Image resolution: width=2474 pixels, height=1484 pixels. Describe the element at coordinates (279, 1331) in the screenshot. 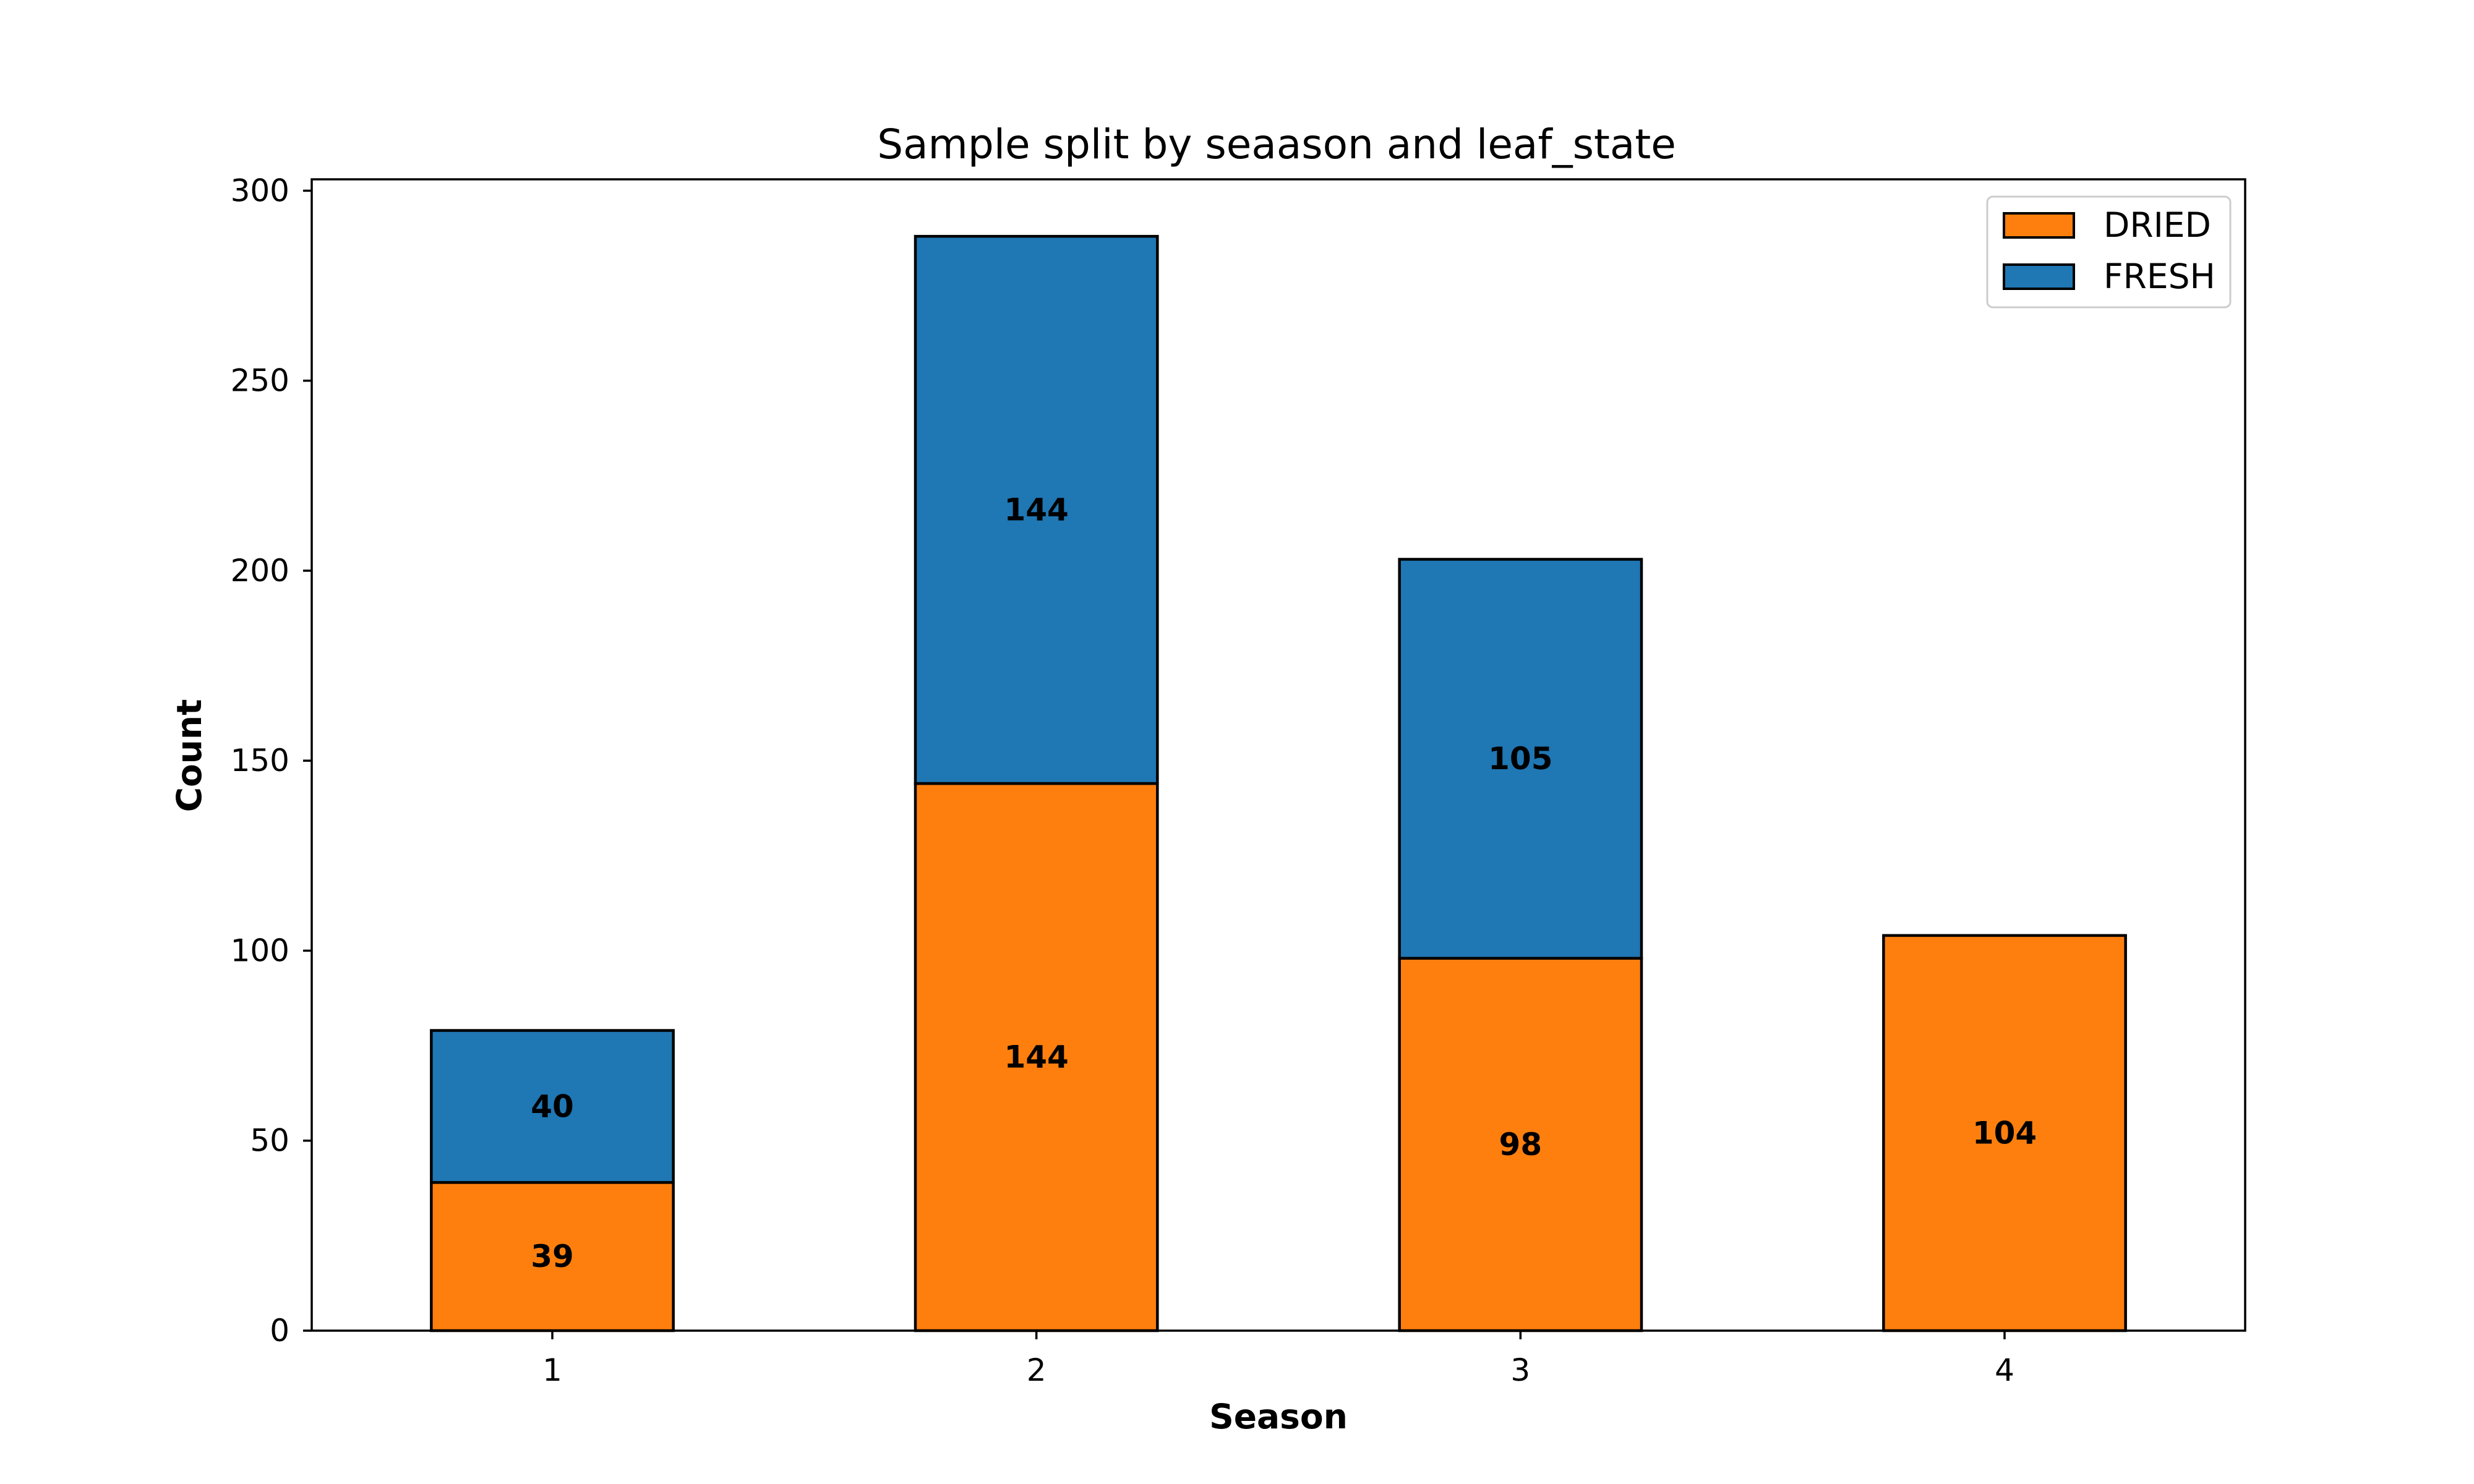

I see `y-tick-label: 0` at that location.